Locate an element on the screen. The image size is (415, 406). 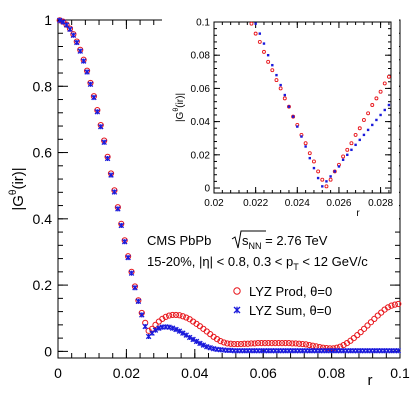
legend: LYZ Prod, θ=0 LYZ Sum, θ=0 is located at coordinates (282, 301).